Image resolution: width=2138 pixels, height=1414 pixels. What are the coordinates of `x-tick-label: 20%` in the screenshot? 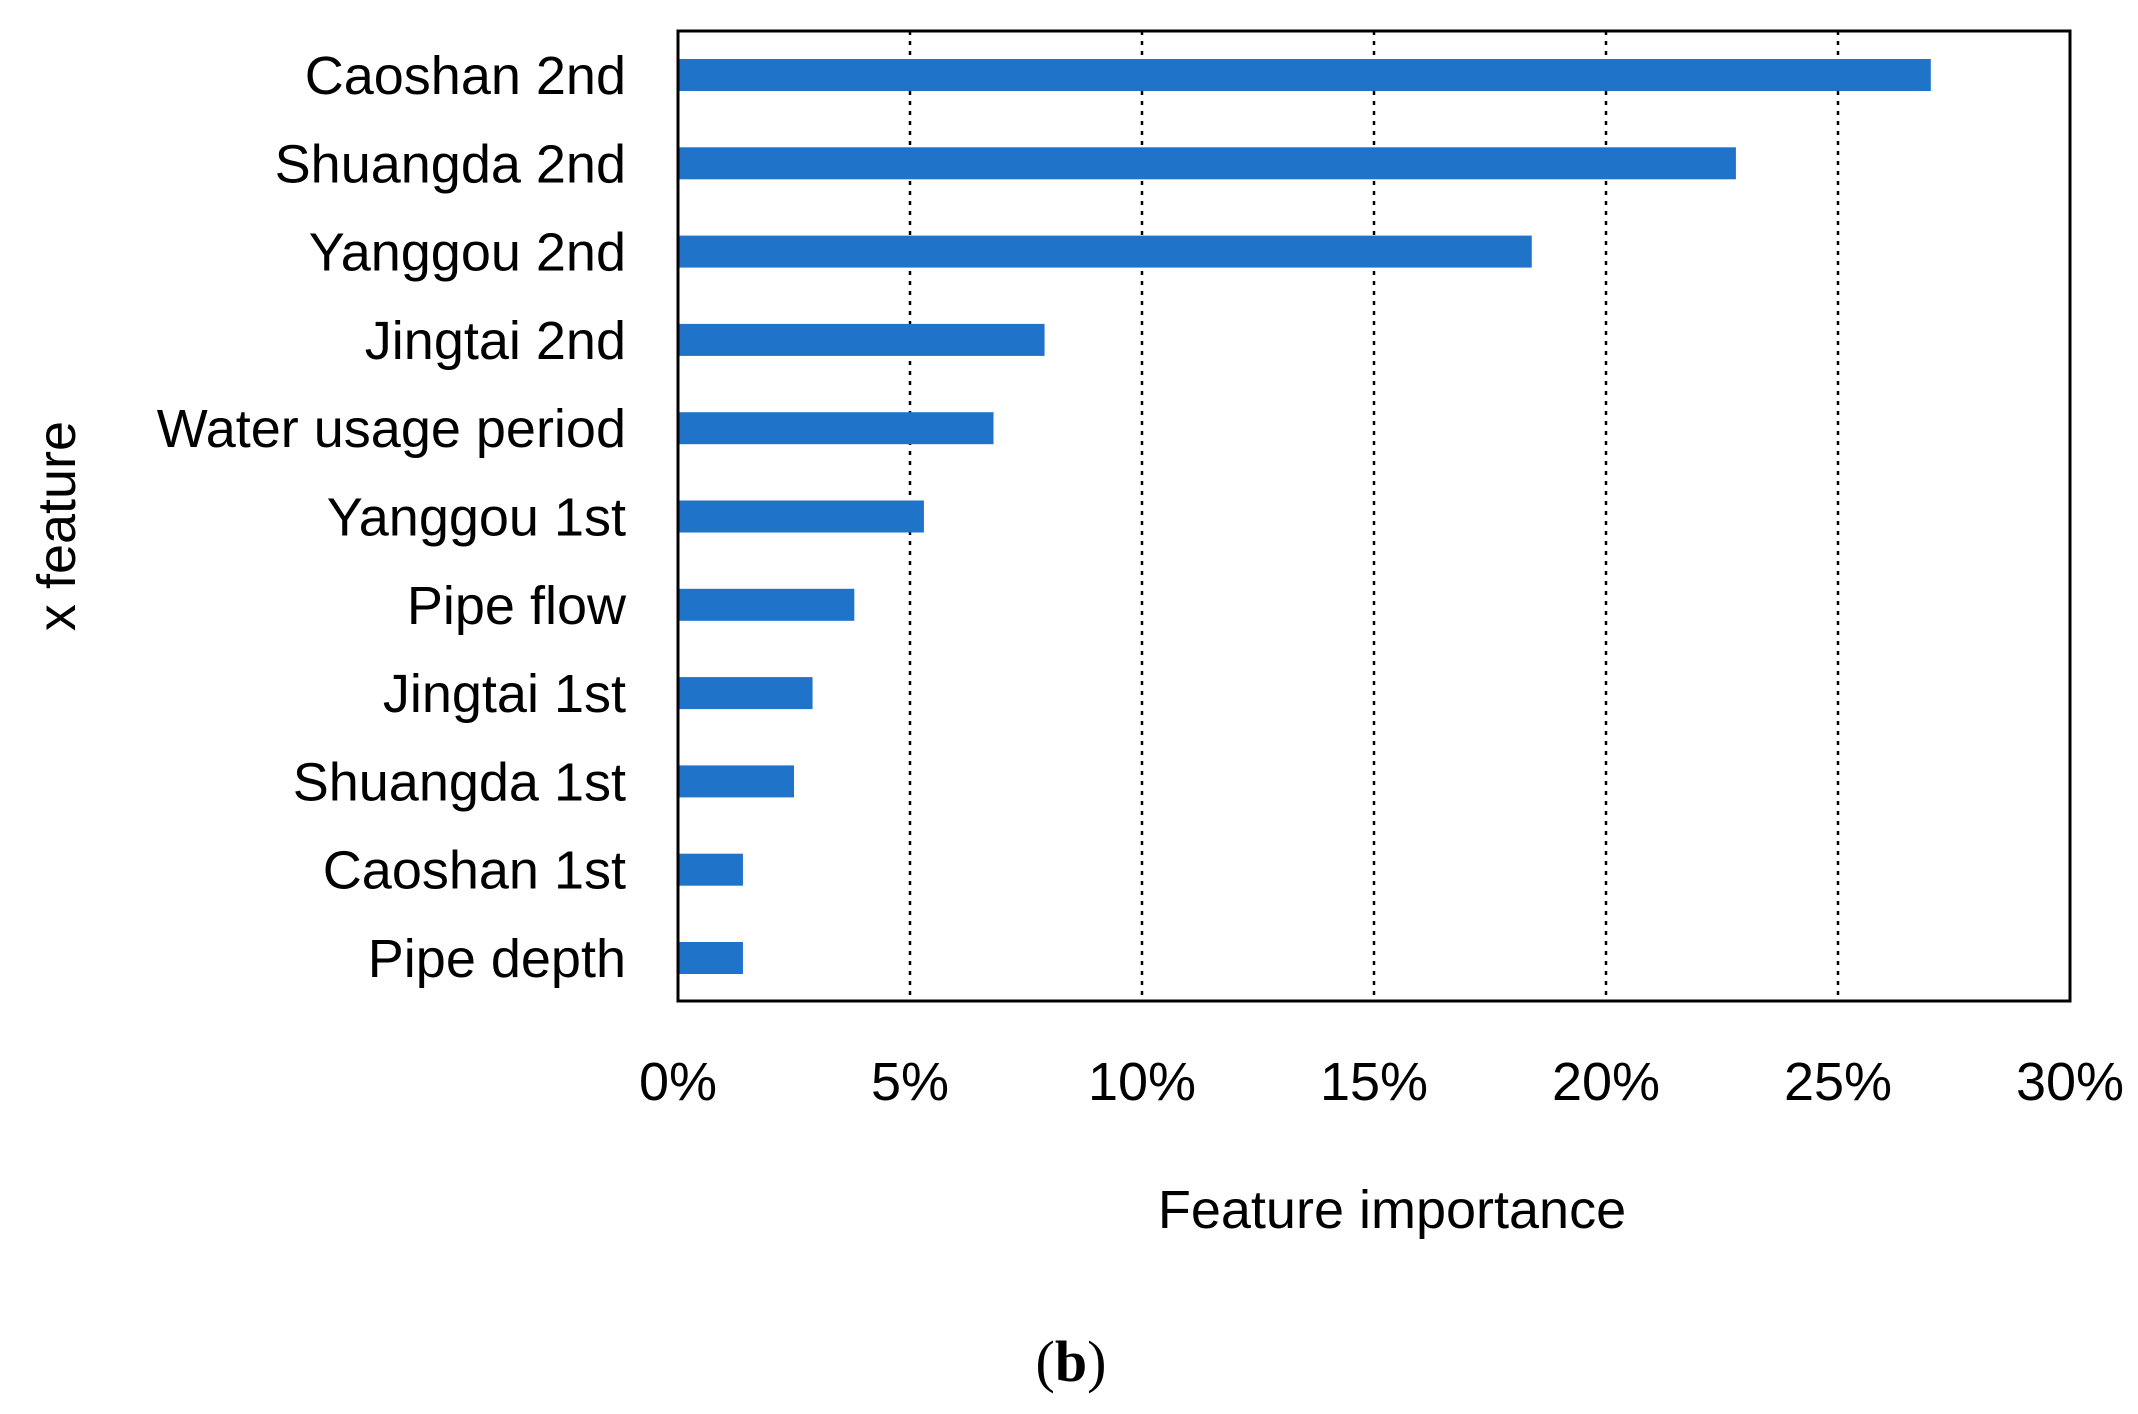 It's located at (1606, 1082).